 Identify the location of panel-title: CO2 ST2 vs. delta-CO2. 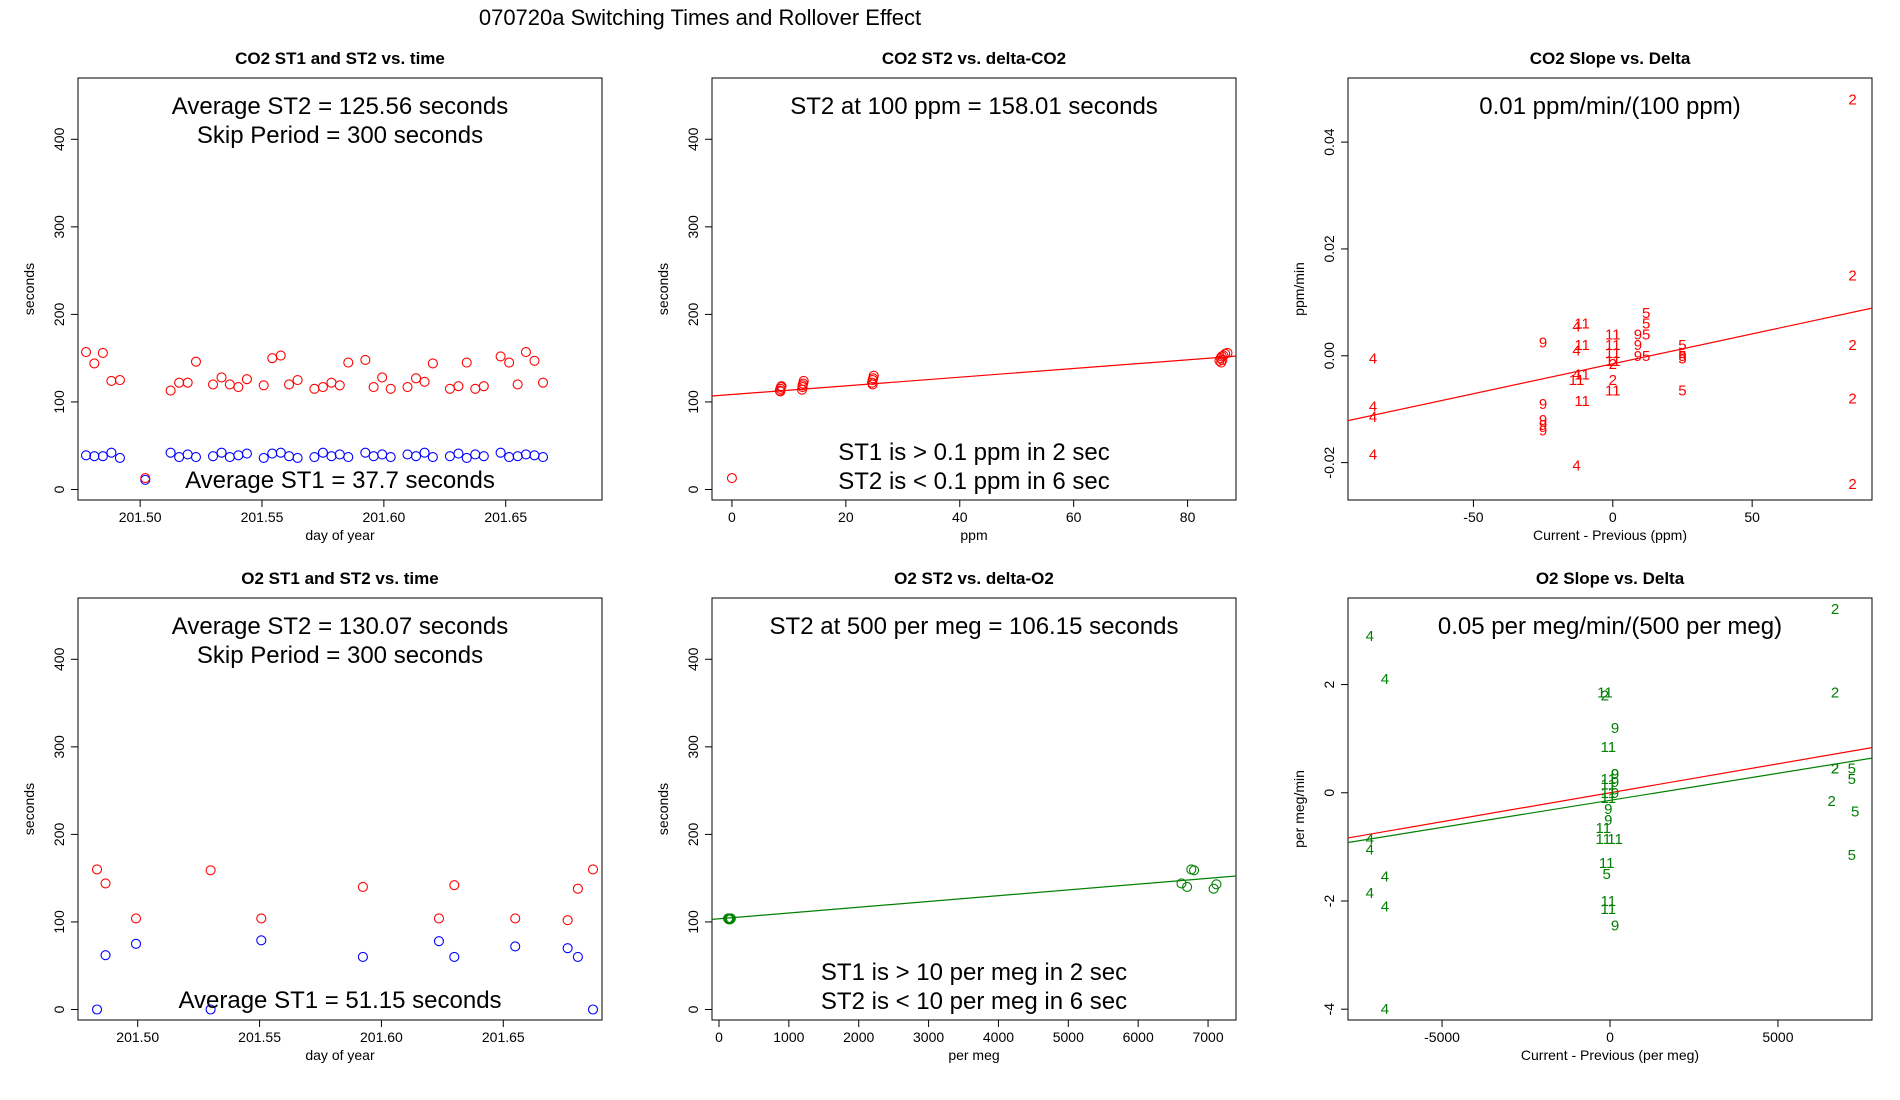
(974, 58).